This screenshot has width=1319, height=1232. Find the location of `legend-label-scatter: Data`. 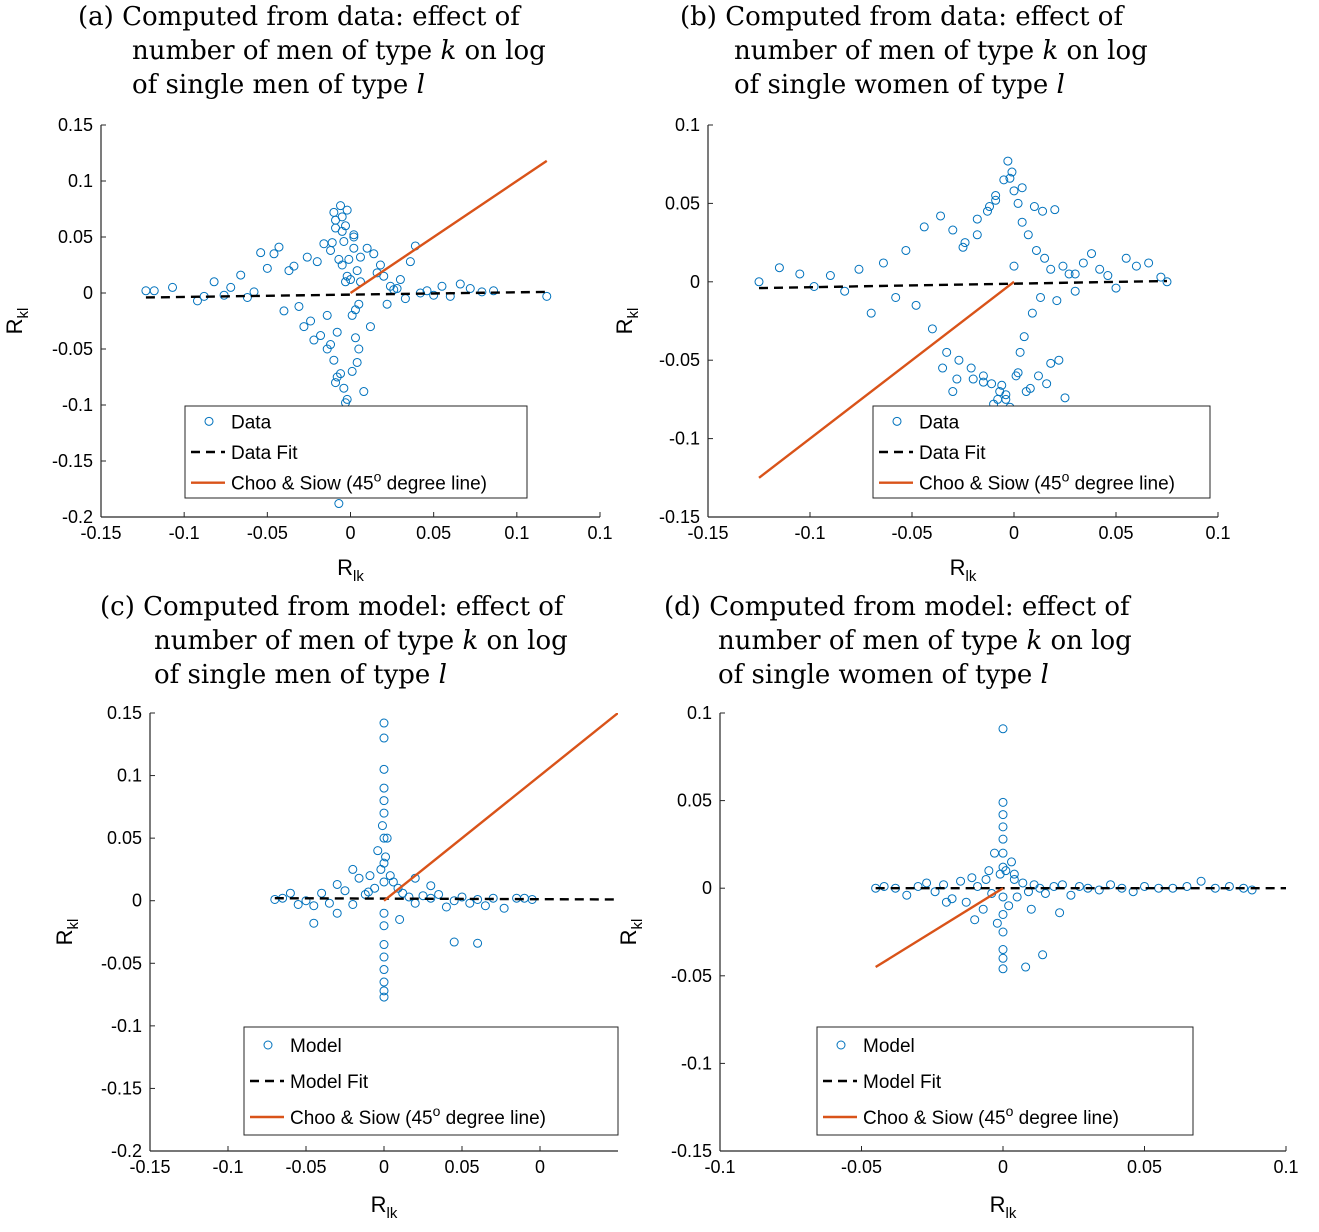

legend-label-scatter: Data is located at coordinates (939, 422).